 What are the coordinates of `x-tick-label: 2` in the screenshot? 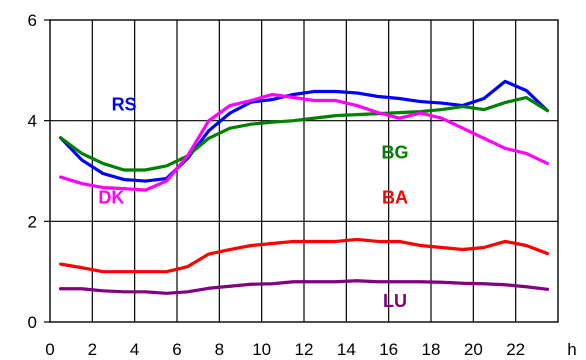 It's located at (92, 349).